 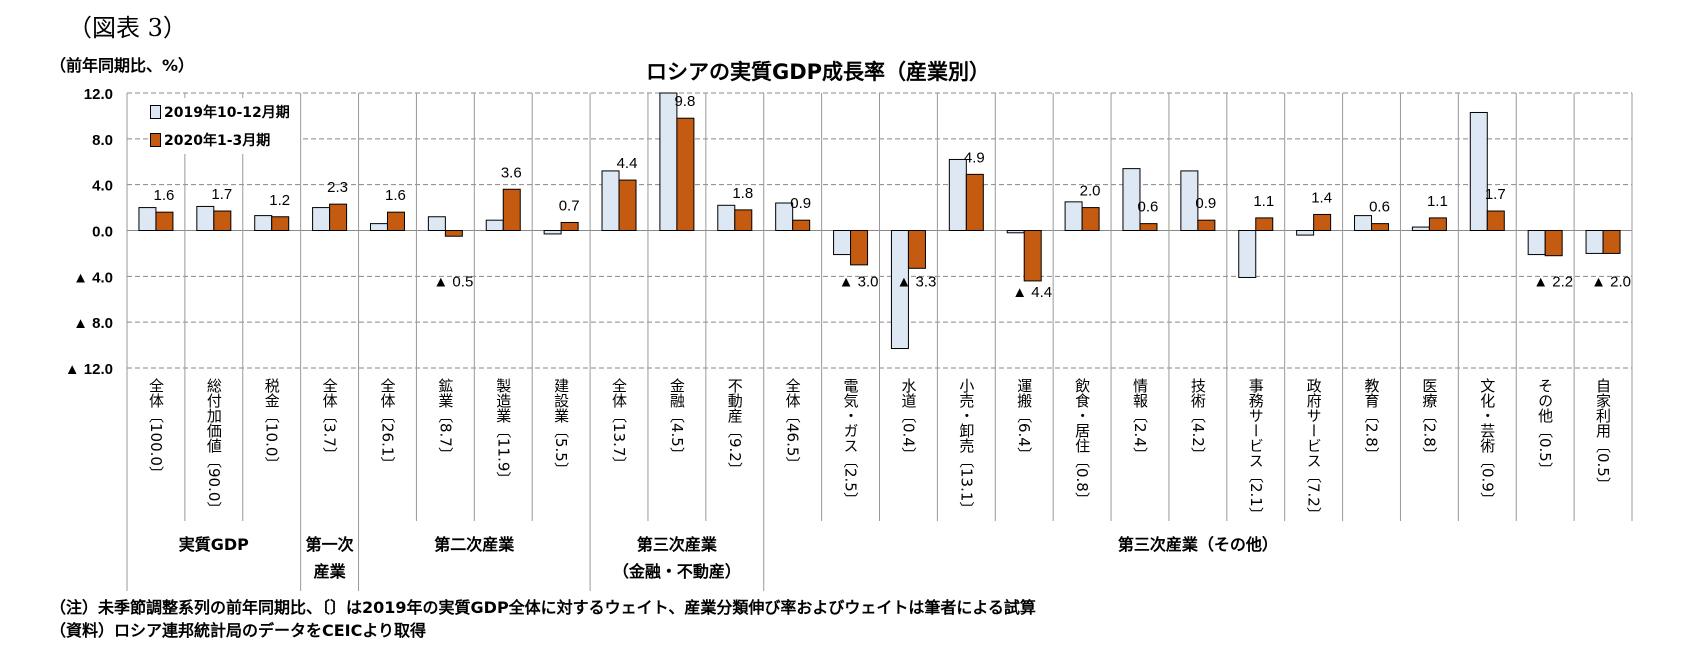 I want to click on category-label: 文化・芸術〔0.9〕, so click(x=1487, y=442).